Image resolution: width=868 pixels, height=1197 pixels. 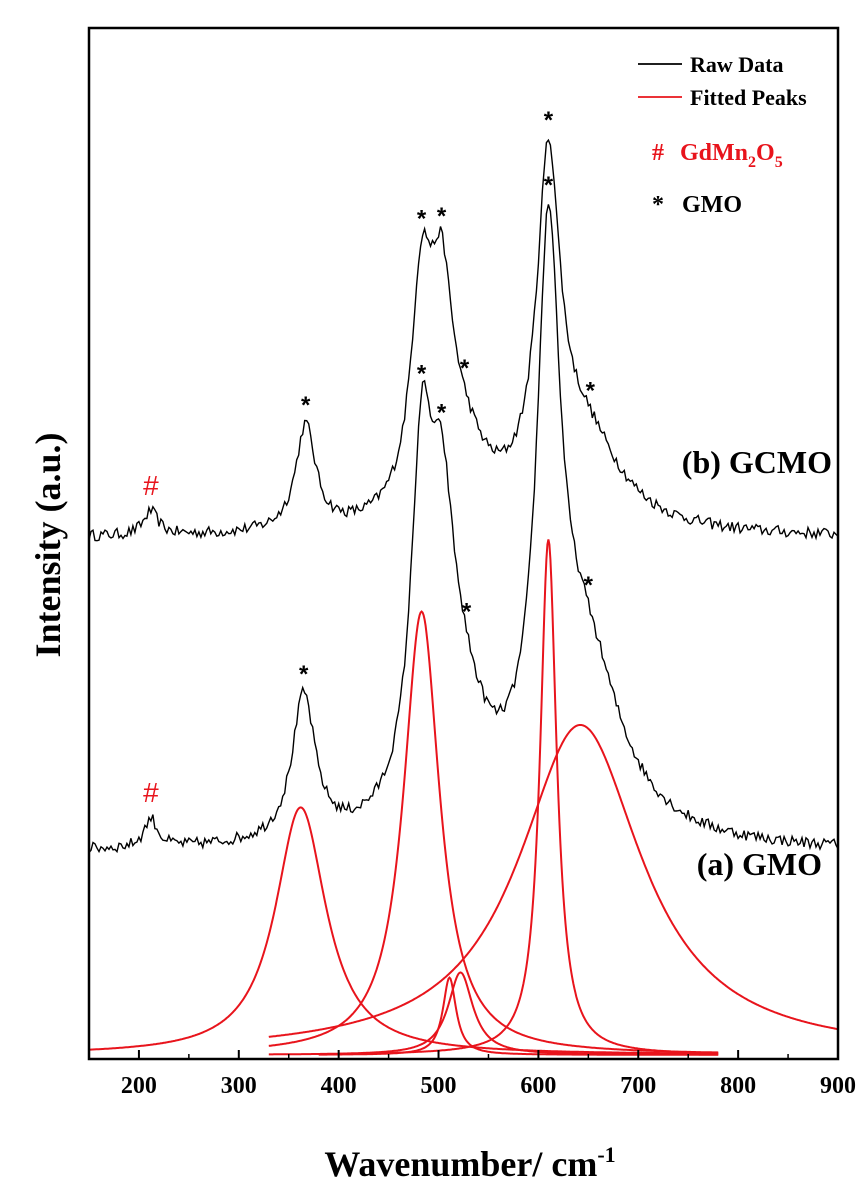 What do you see at coordinates (606, 1154) in the screenshot?
I see `x-axis-title-exponent: -1` at bounding box center [606, 1154].